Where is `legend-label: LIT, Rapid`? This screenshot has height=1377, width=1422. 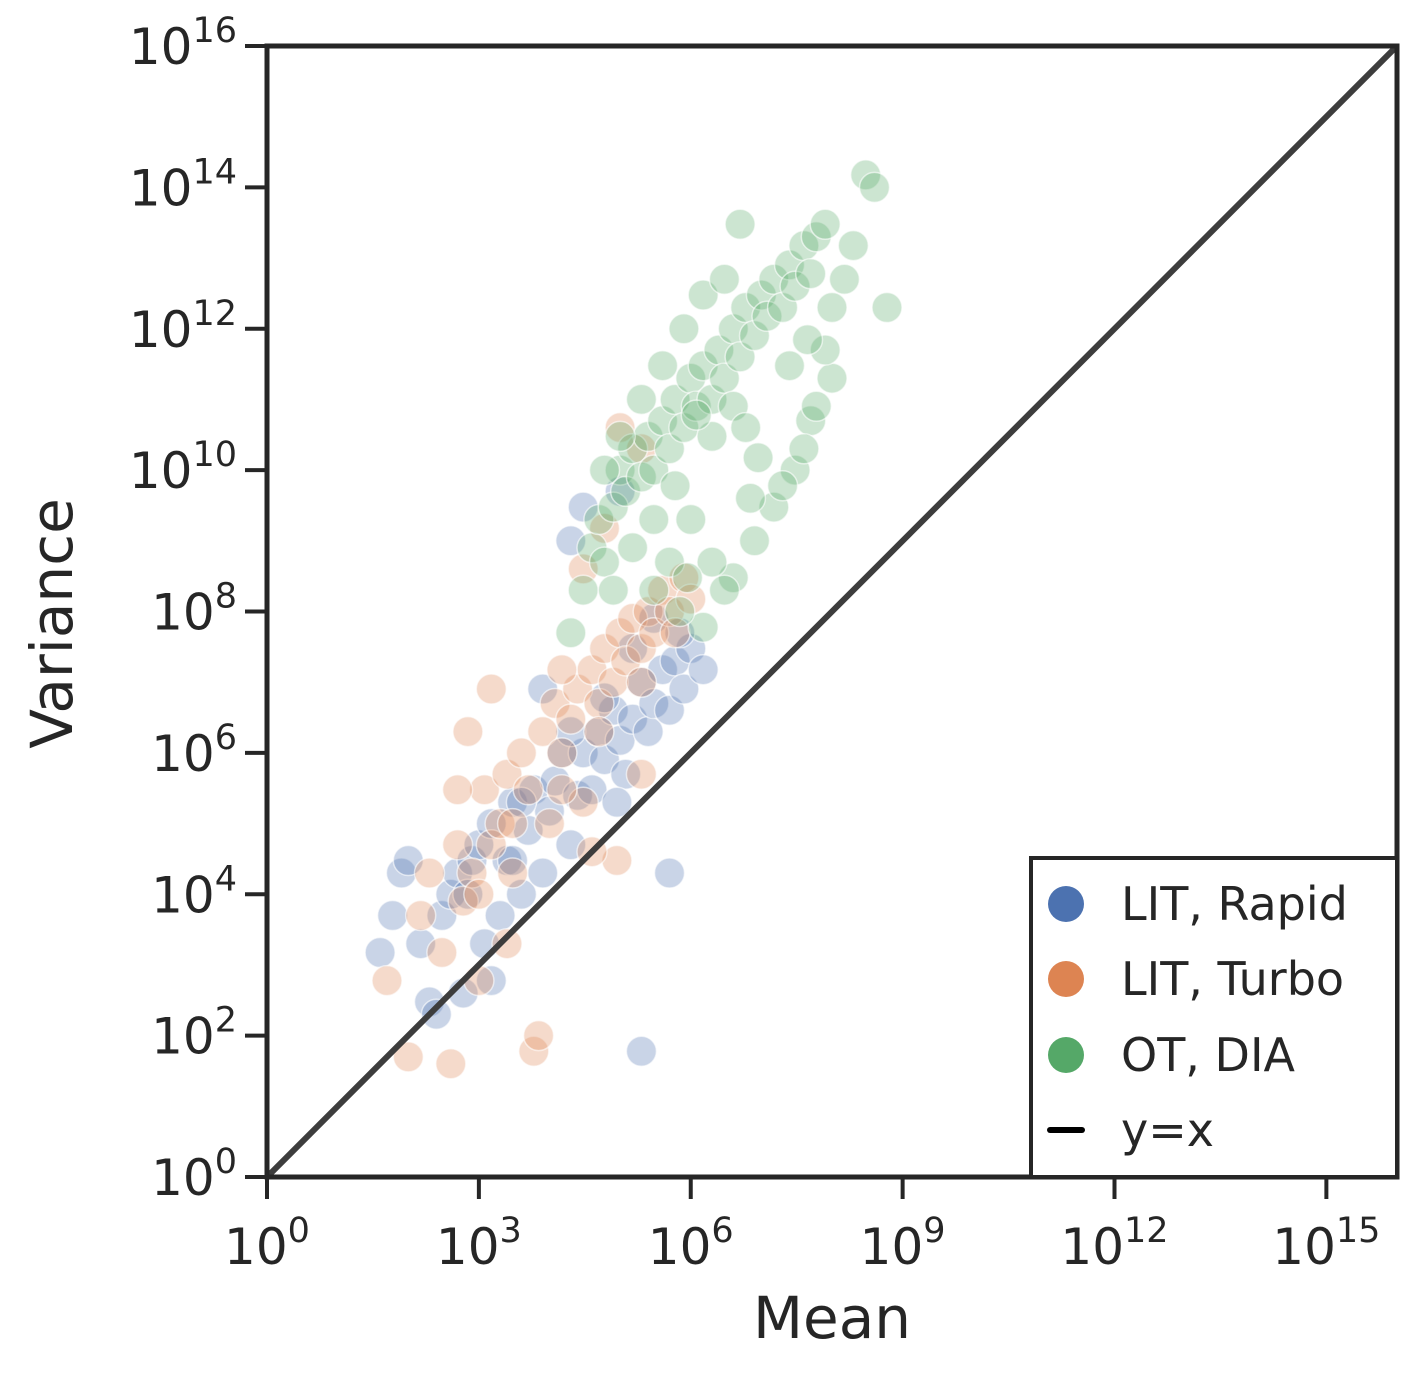
legend-label: LIT, Rapid is located at coordinates (1234, 904).